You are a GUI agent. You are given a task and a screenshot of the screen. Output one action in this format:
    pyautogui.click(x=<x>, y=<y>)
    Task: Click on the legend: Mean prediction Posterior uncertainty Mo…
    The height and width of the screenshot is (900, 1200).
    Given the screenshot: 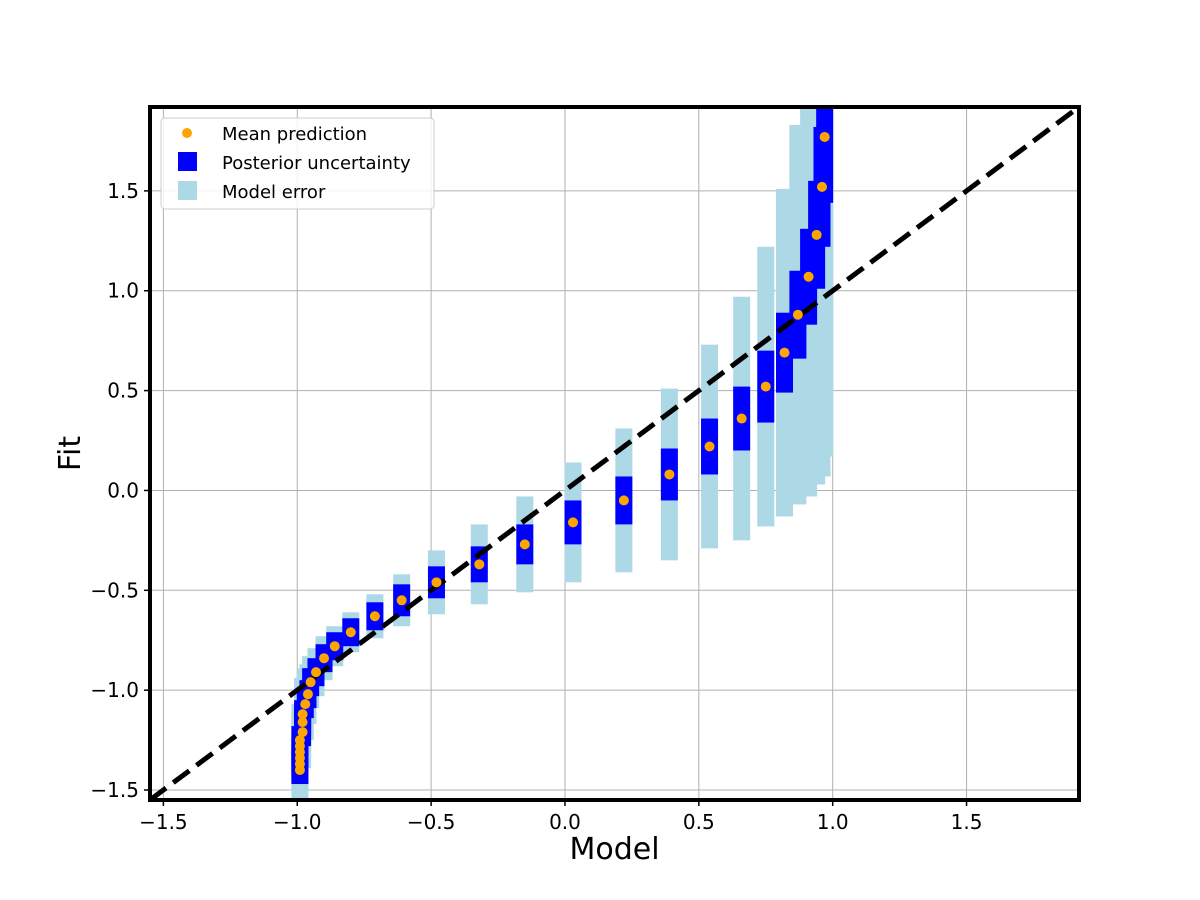 What is the action you would take?
    pyautogui.click(x=297, y=163)
    